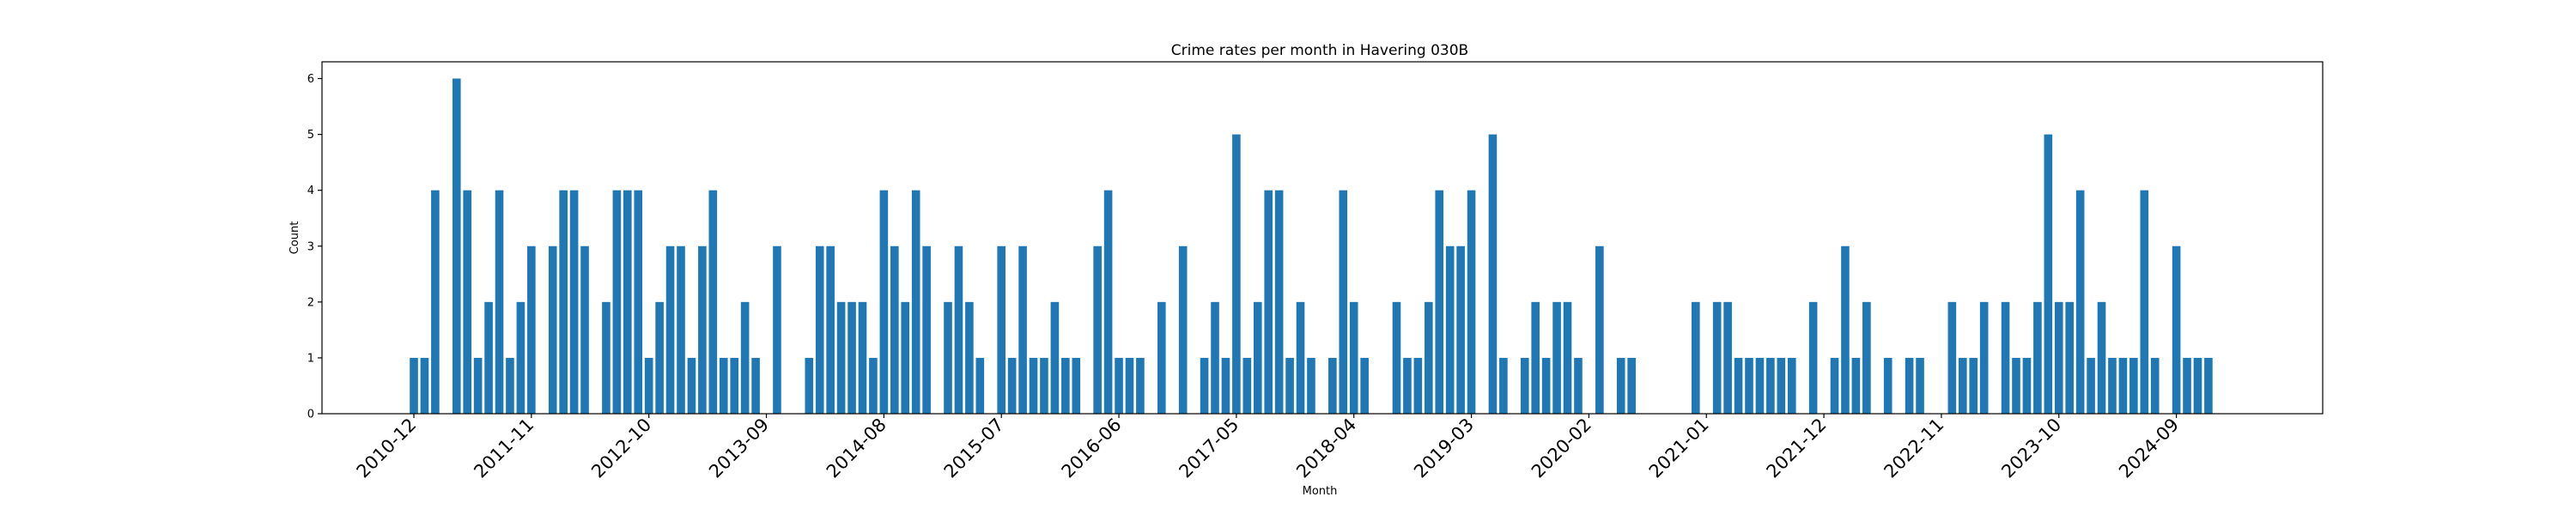  I want to click on x-tick-label: 2023-10, so click(2031, 448).